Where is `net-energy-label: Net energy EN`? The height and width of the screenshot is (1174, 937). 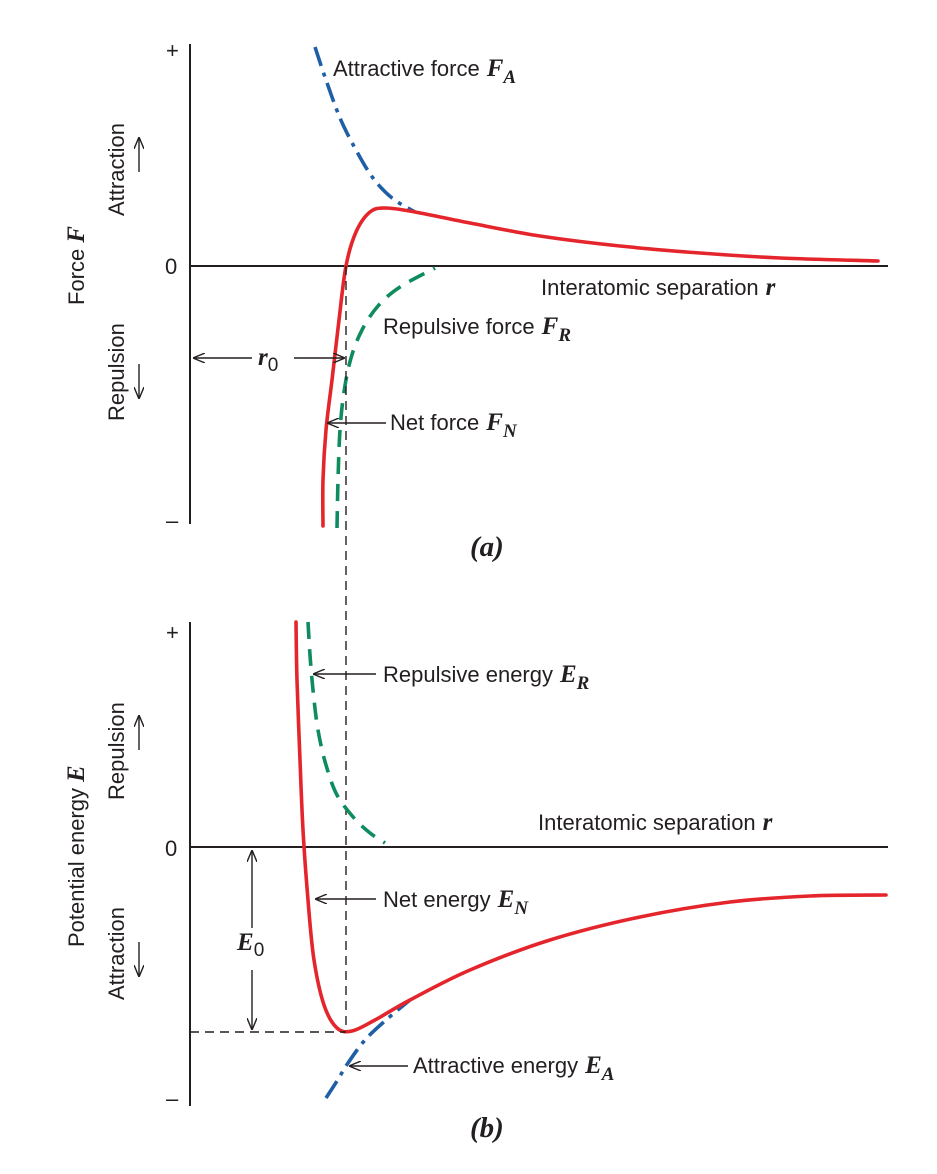
net-energy-label: Net energy EN is located at coordinates (456, 902).